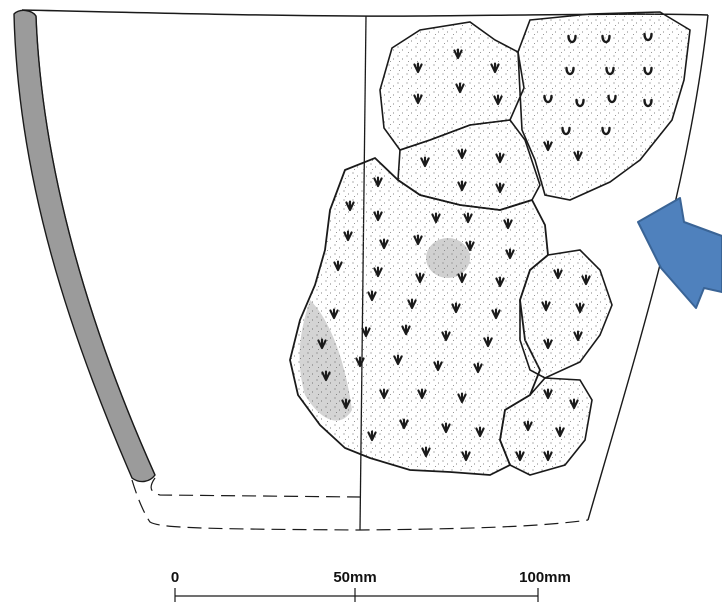 Image resolution: width=722 pixels, height=602 pixels. I want to click on sherd-right-side, so click(566, 314).